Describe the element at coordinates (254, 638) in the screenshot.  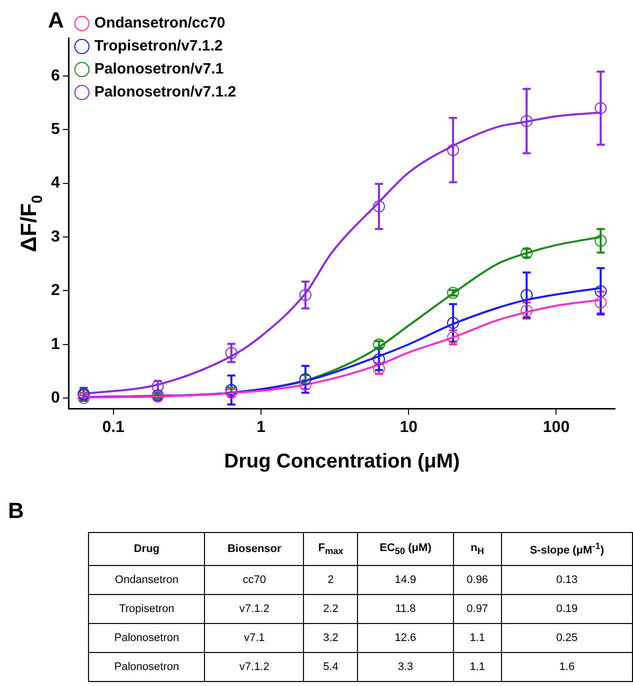
I see `text: v7.1` at that location.